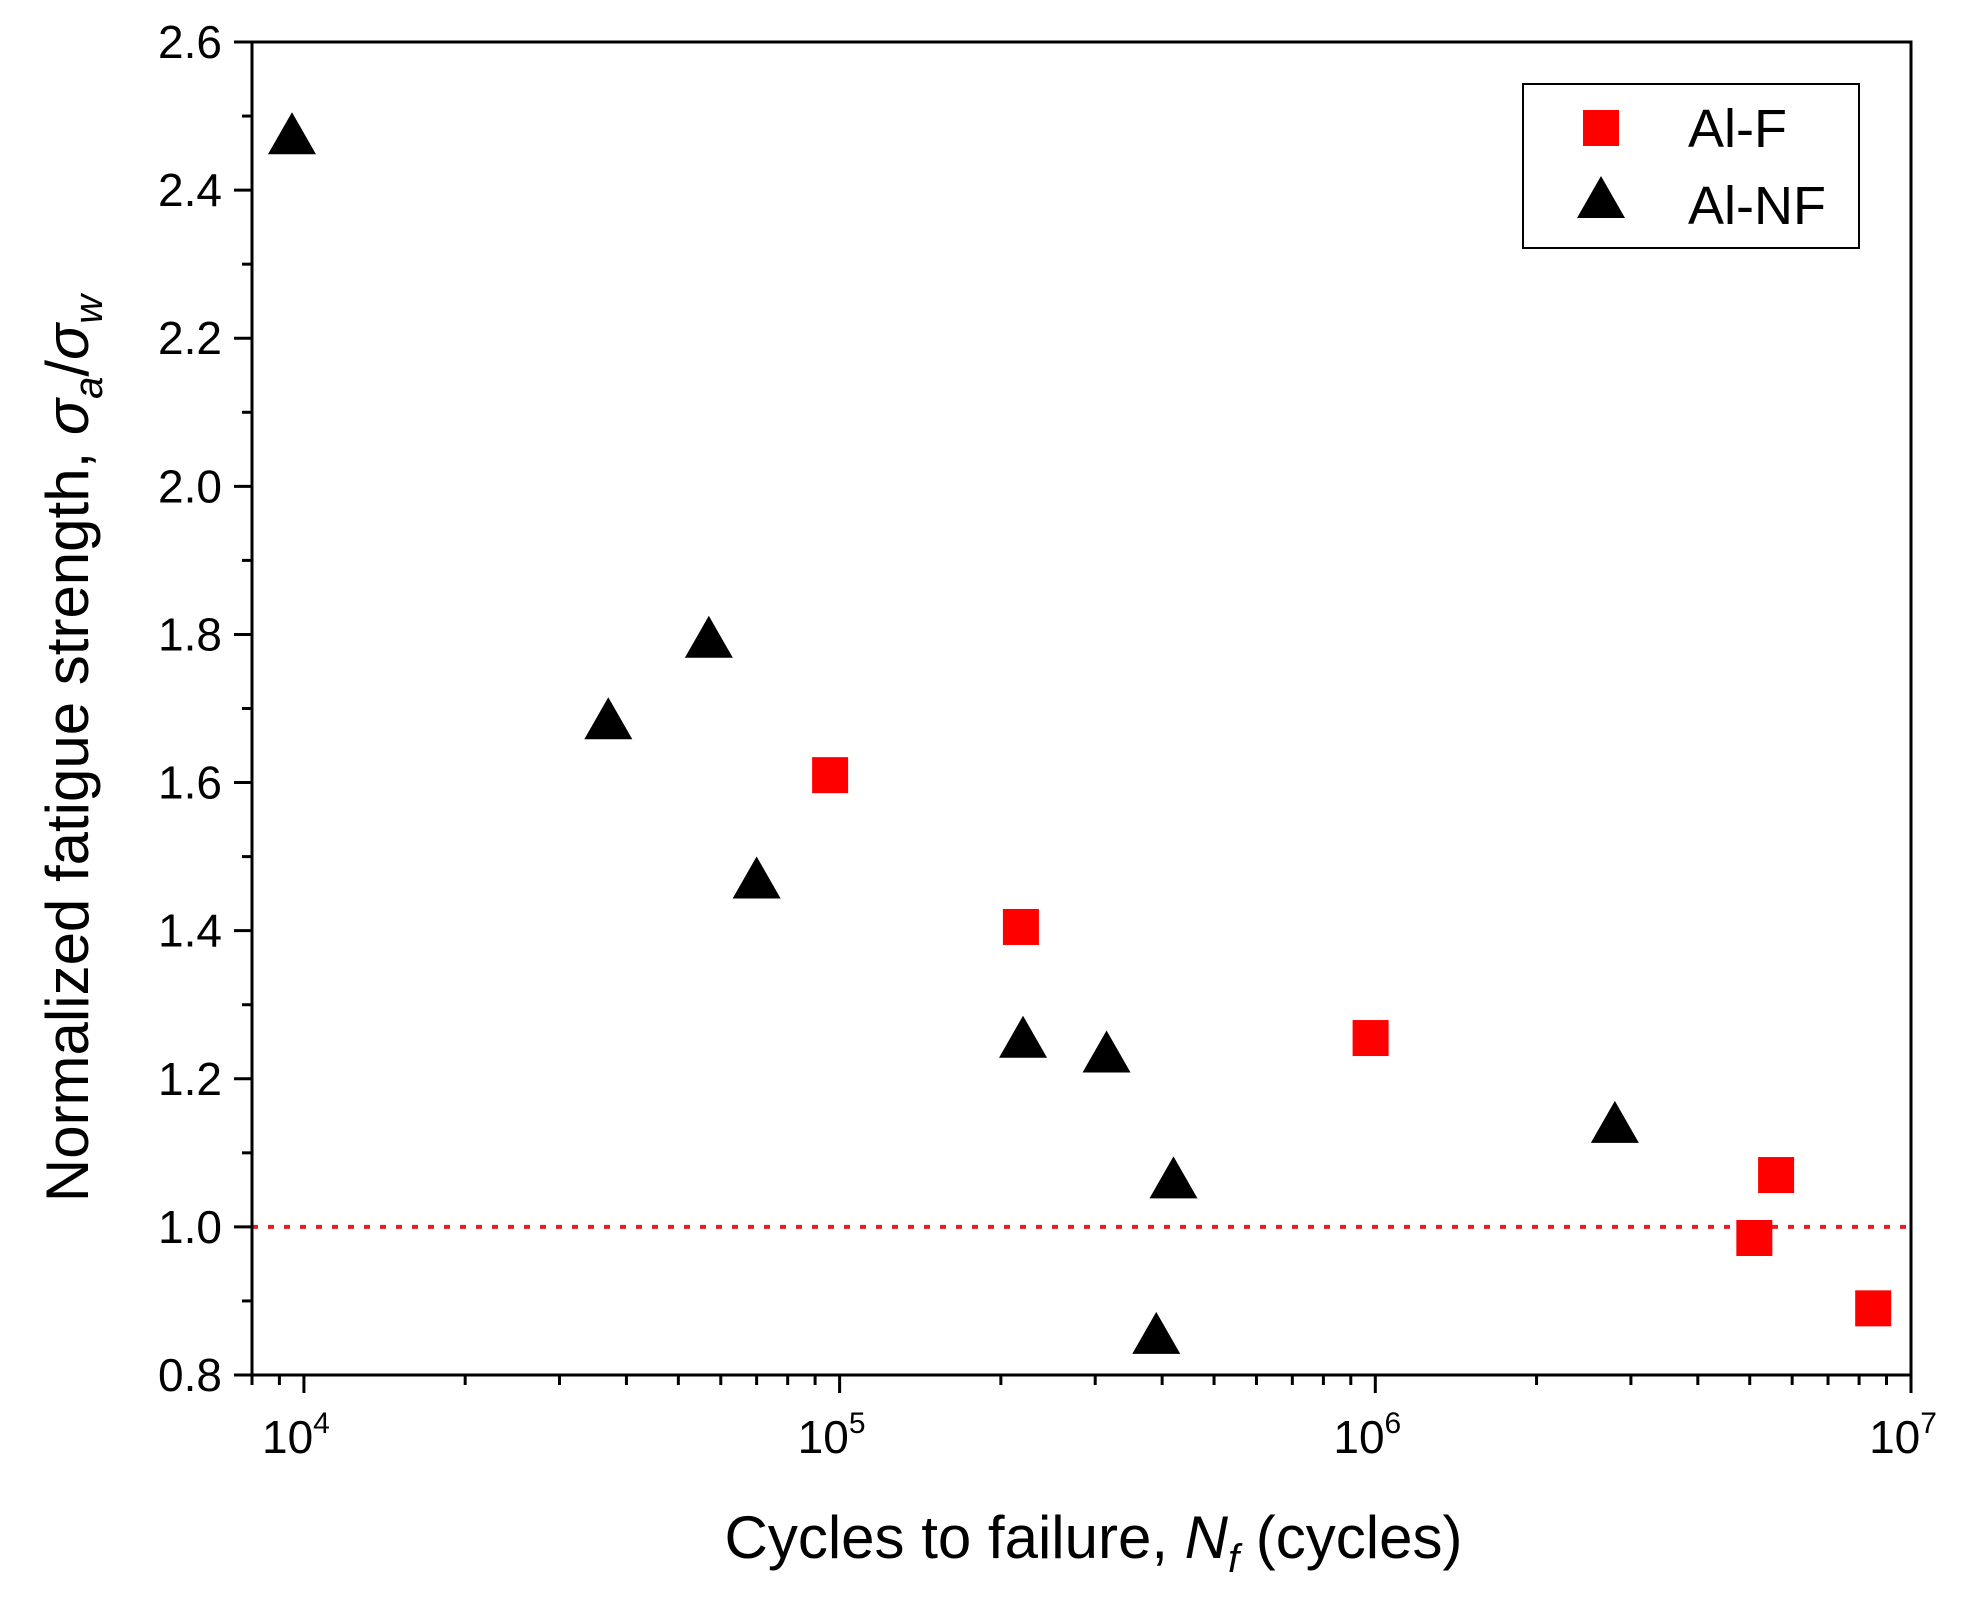 This screenshot has width=1963, height=1616. What do you see at coordinates (1601, 197) in the screenshot?
I see `legend-marker-al-nf` at bounding box center [1601, 197].